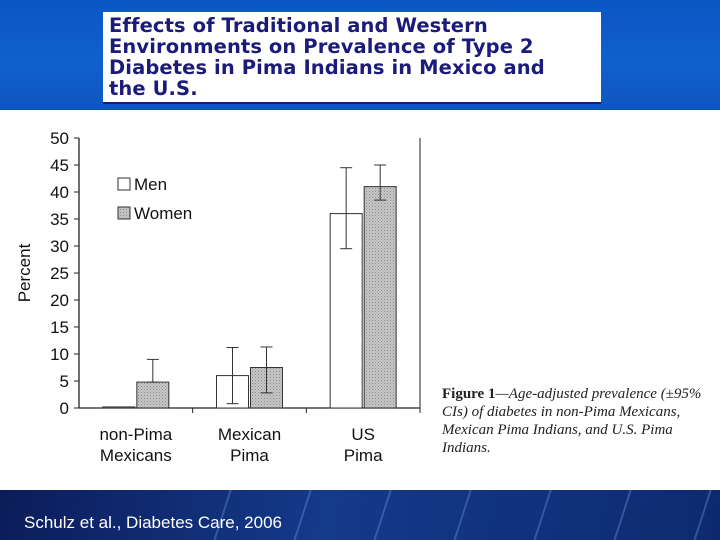 This screenshot has height=540, width=720. Describe the element at coordinates (59, 219) in the screenshot. I see `y-tick-label: 35` at that location.